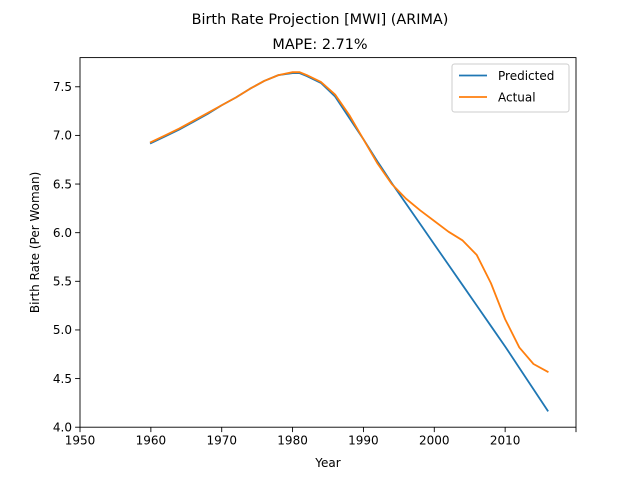 The image size is (640, 480). Describe the element at coordinates (526, 76) in the screenshot. I see `legend-label-predicted: Predicted` at that location.